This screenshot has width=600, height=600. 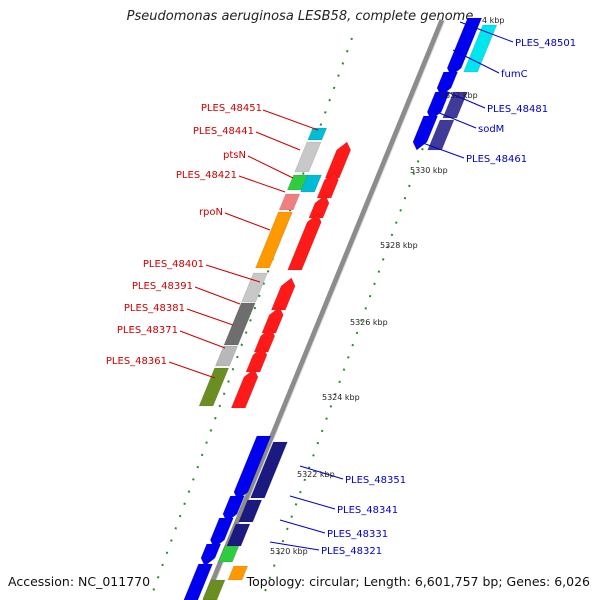 I want to click on gene-PLES_48321-cog, so click(x=228, y=554).